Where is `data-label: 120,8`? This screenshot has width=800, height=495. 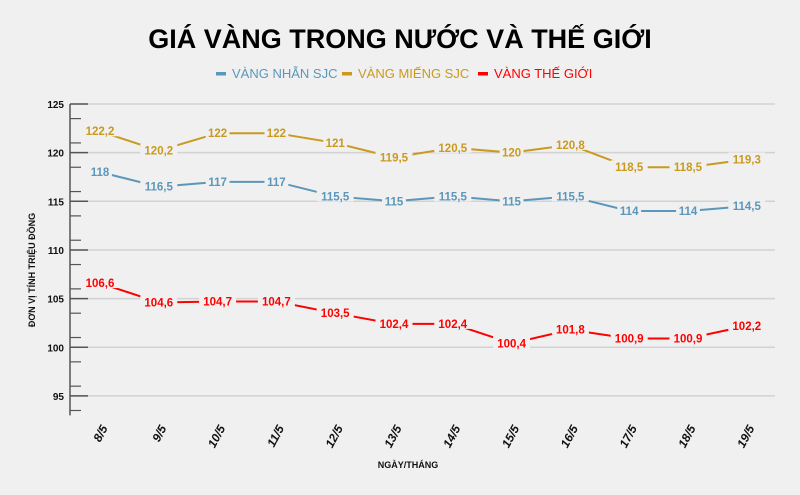
data-label: 120,8 is located at coordinates (570, 146).